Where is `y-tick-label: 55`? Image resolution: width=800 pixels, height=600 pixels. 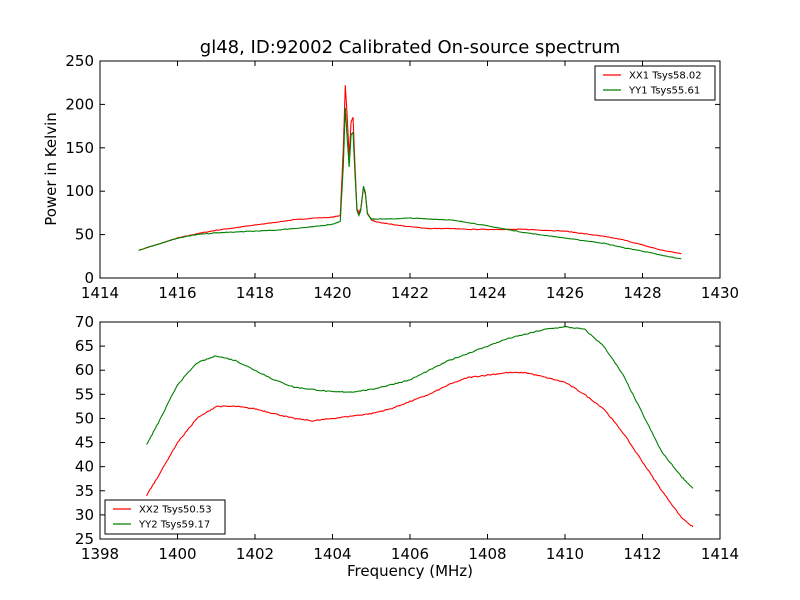 y-tick-label: 55 is located at coordinates (84, 394).